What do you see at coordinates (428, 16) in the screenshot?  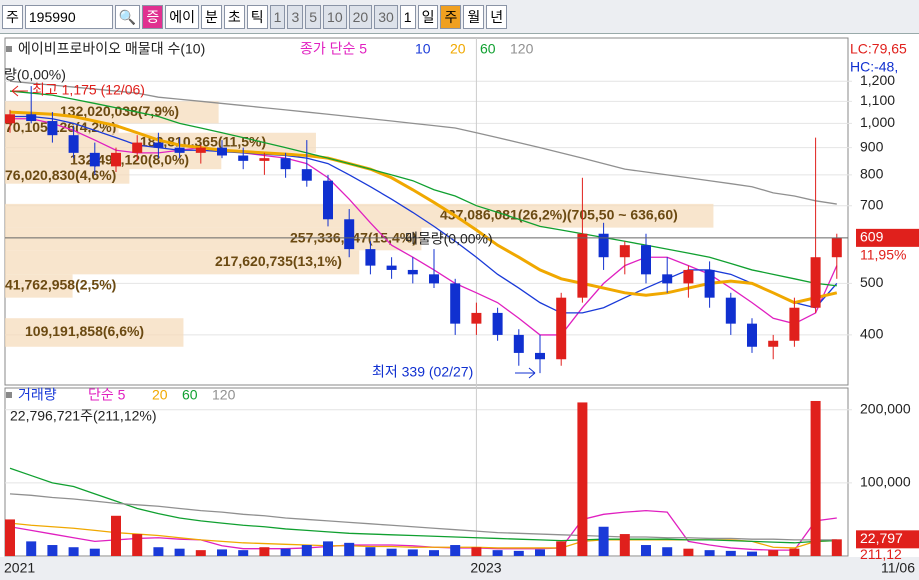 I see `period: 일` at bounding box center [428, 16].